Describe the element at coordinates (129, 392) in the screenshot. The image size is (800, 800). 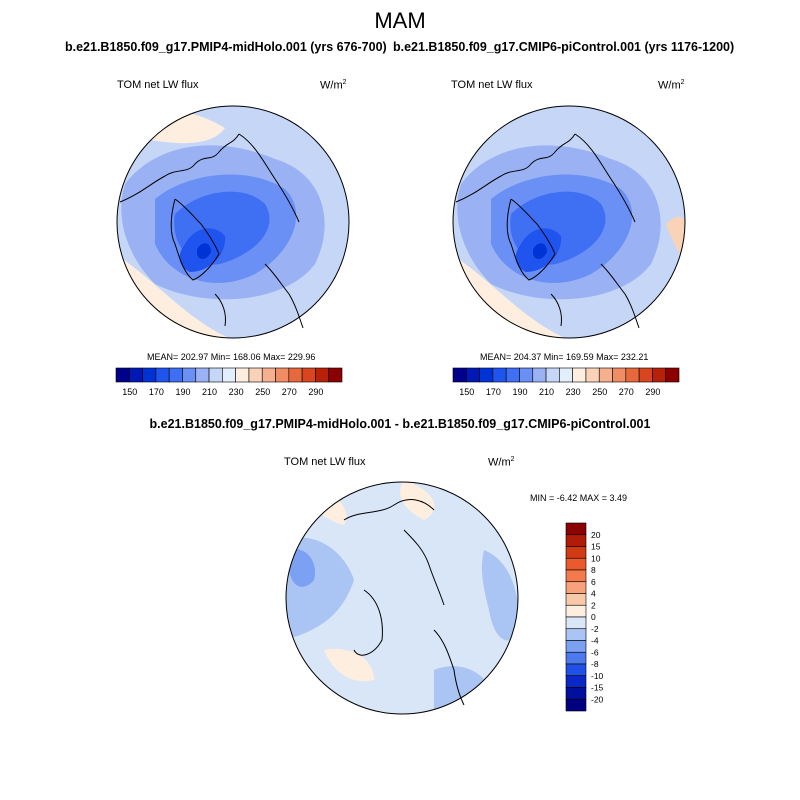
I see `panel-1-colorbar-tick-label: 150` at that location.